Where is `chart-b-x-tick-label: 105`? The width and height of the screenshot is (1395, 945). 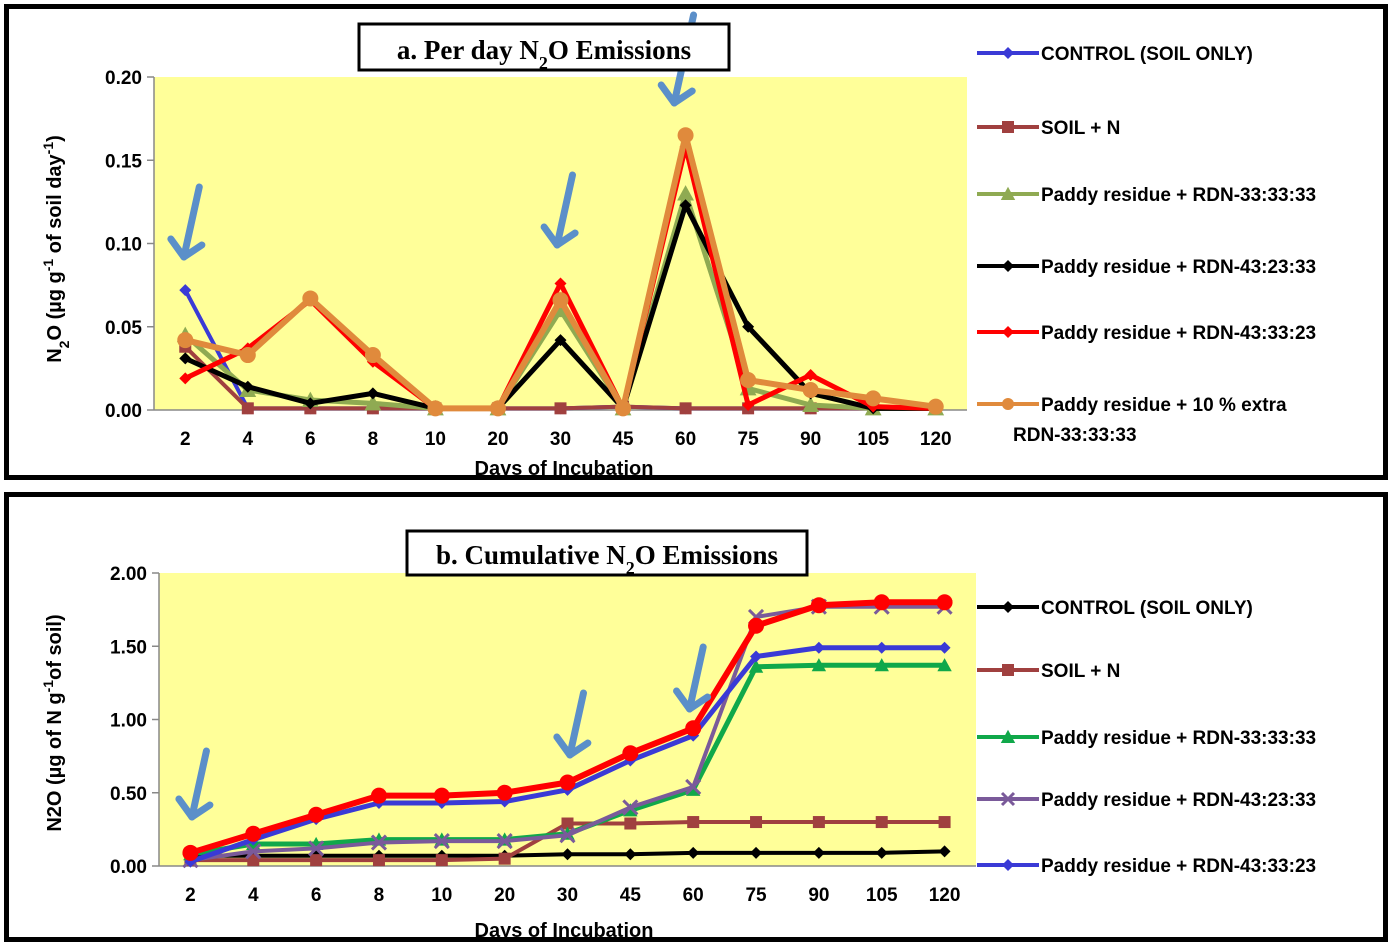 chart-b-x-tick-label: 105 is located at coordinates (882, 895).